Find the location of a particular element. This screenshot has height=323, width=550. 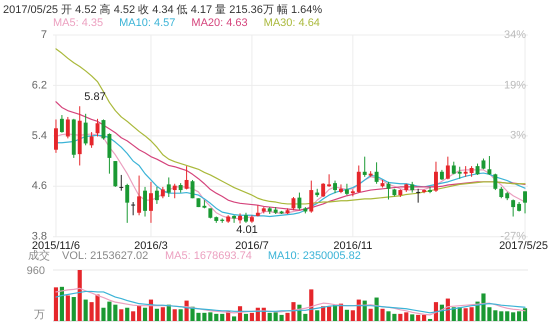

y2-tick-label: 34% is located at coordinates (515, 34).